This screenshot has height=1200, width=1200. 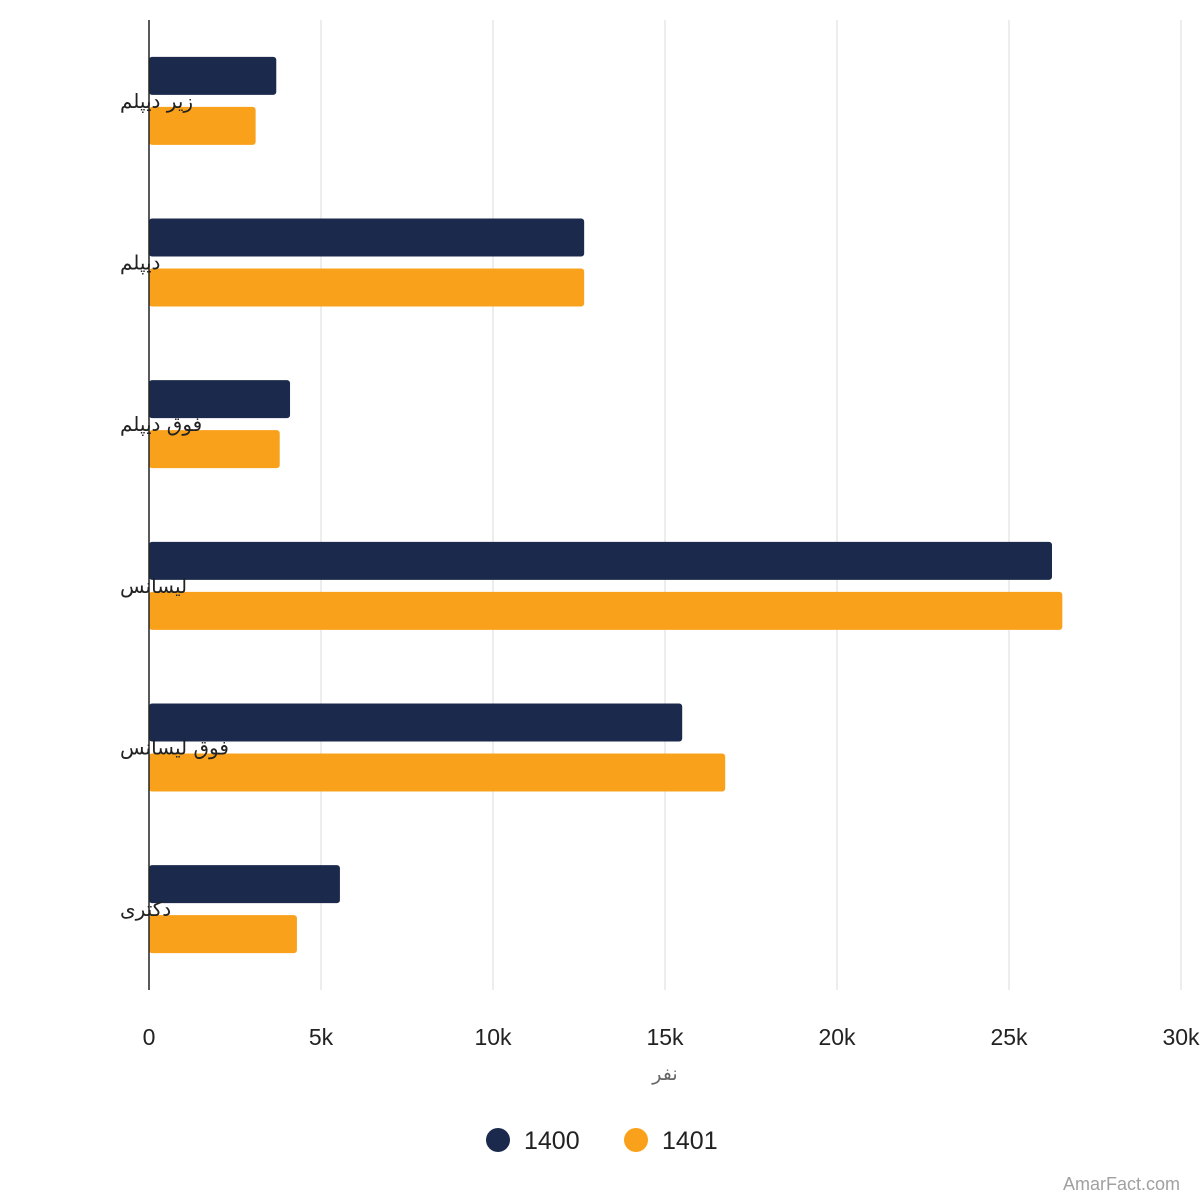 I want to click on x-tick-label: 25k, so click(x=1009, y=1037).